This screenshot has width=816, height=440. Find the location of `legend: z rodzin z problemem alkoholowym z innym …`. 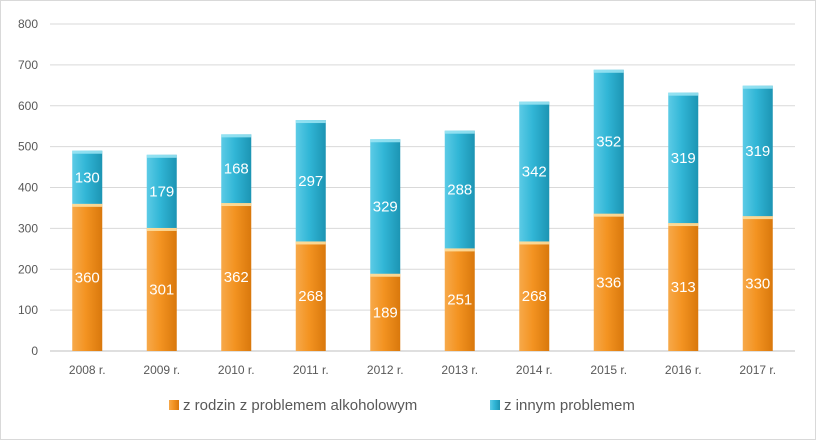

legend: z rodzin z problemem alkoholowym z innym … is located at coordinates (402, 405).